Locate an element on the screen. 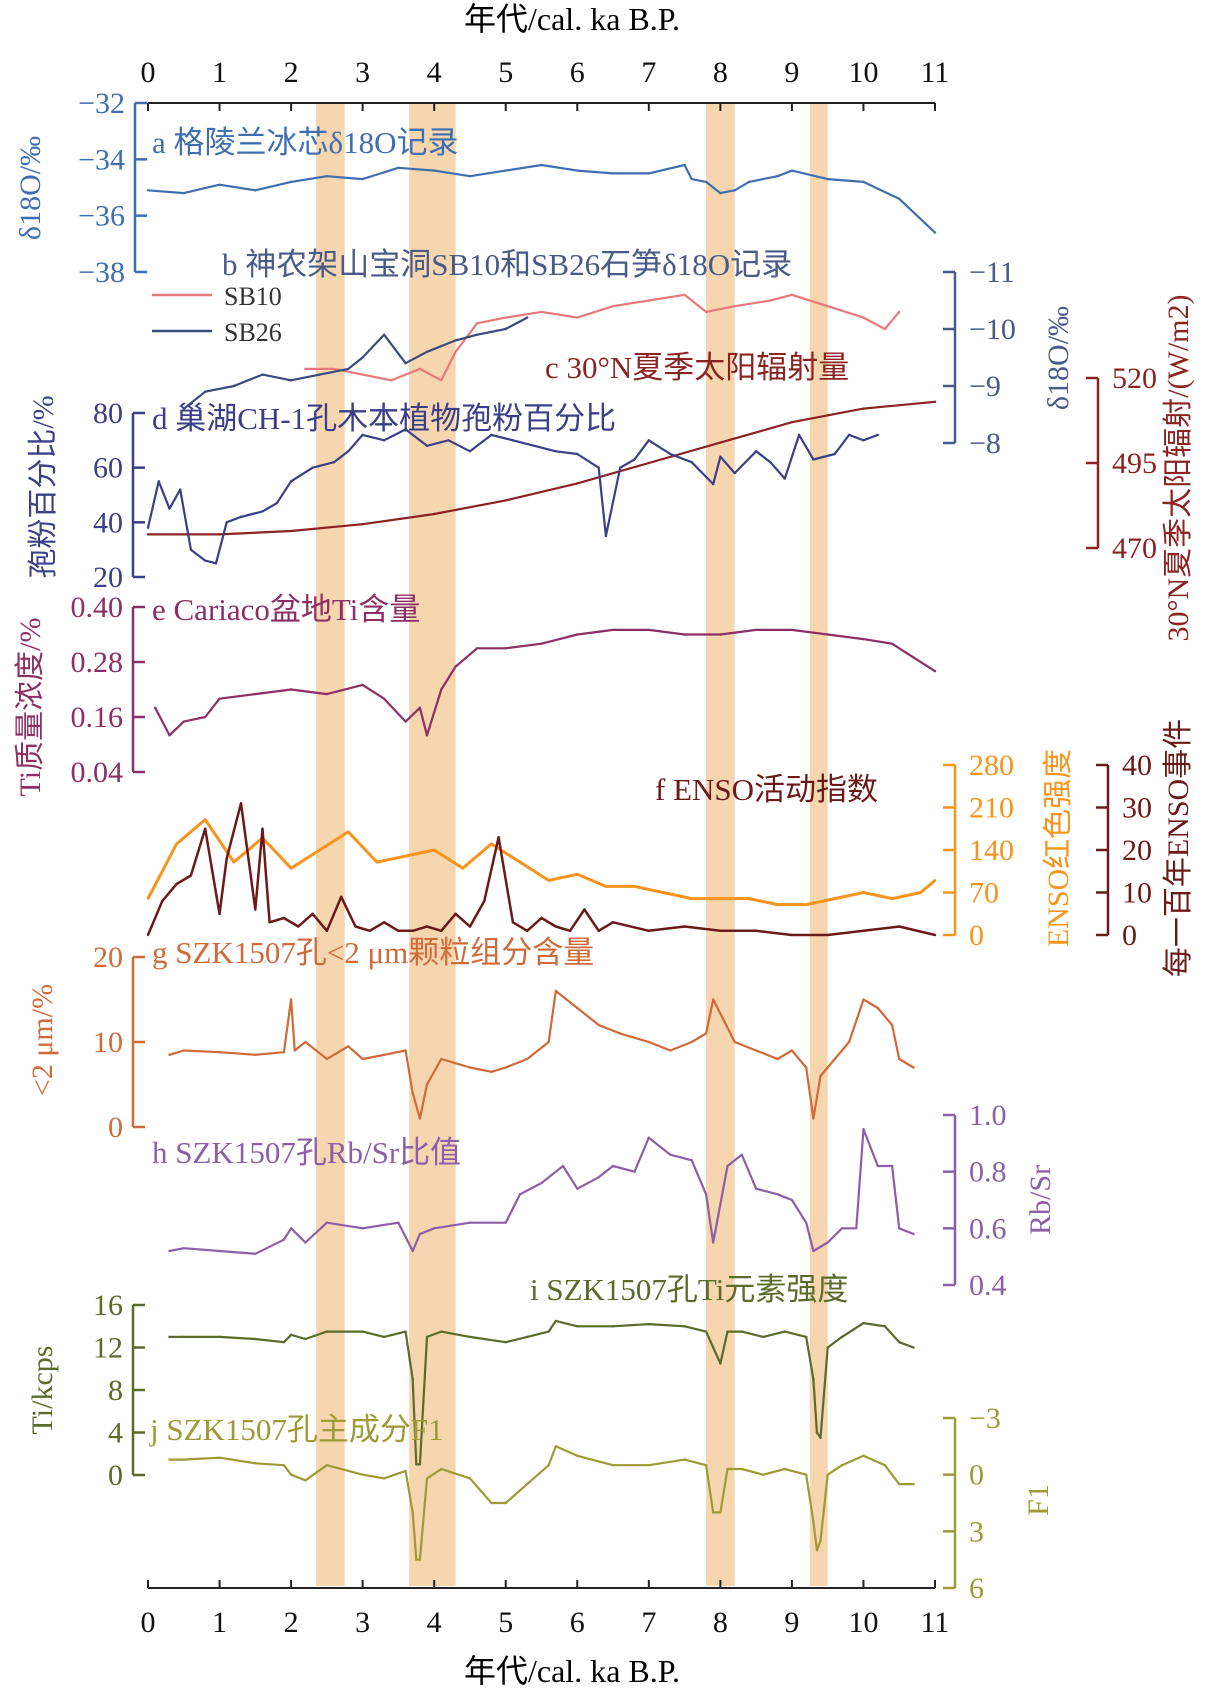 The height and width of the screenshot is (1692, 1228). panel-h-y-tick-label: 0.6 is located at coordinates (988, 1228).